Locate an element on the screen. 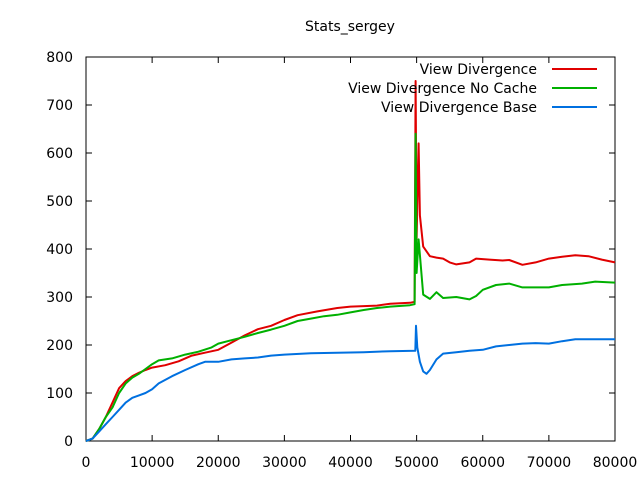 The width and height of the screenshot is (640, 480). x-tick-label: 10000 is located at coordinates (152, 463).